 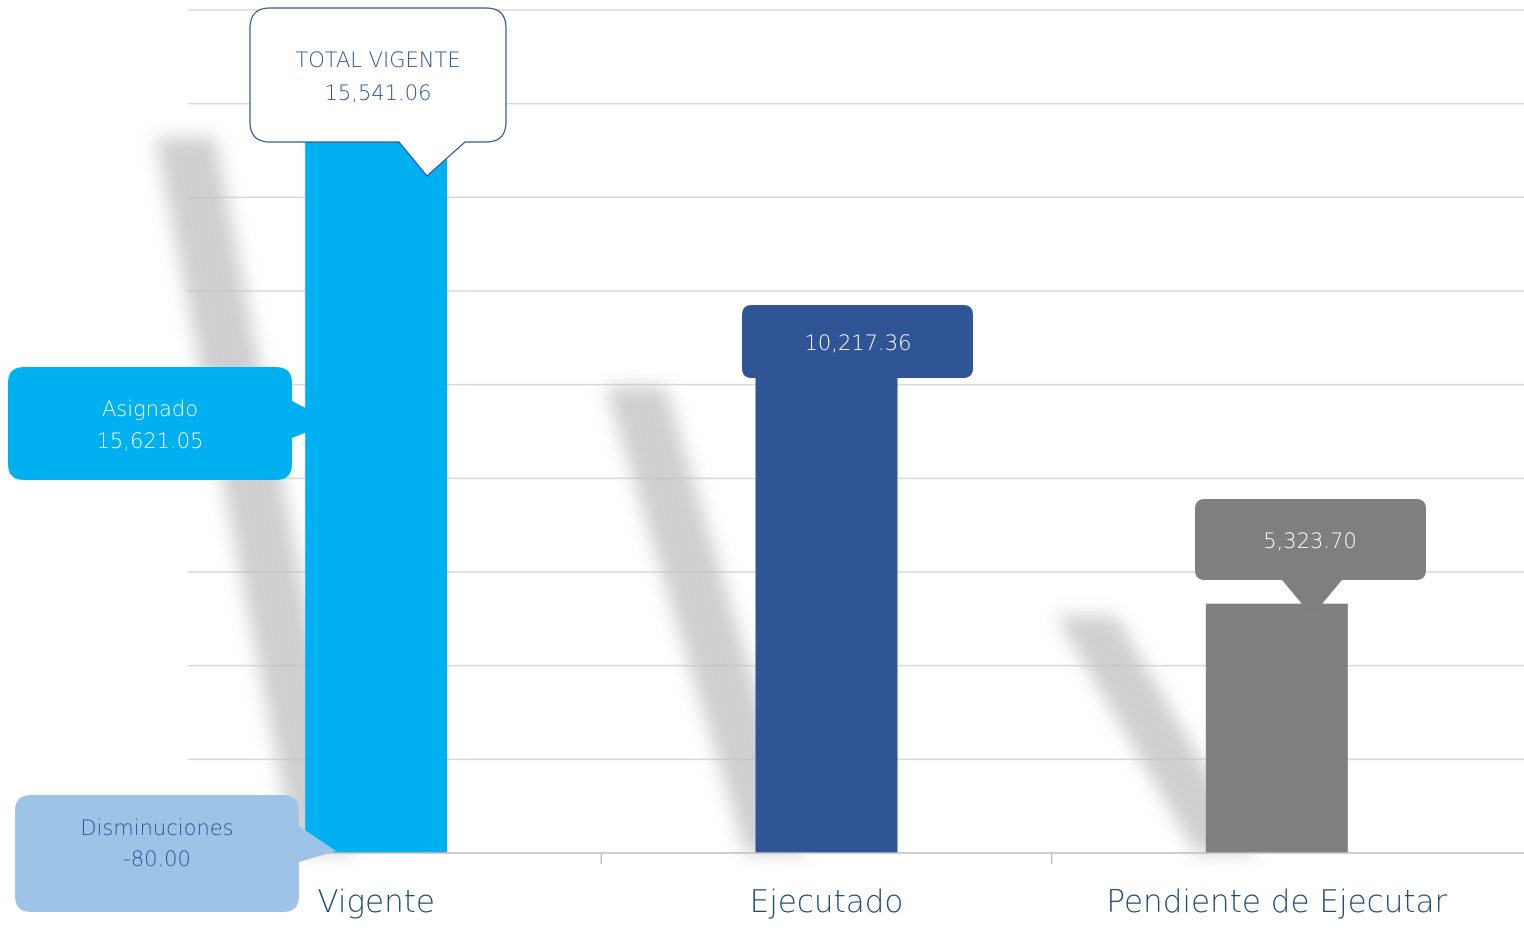 I want to click on disminuciones-callout: Disminuciones -80.00, so click(x=175, y=853).